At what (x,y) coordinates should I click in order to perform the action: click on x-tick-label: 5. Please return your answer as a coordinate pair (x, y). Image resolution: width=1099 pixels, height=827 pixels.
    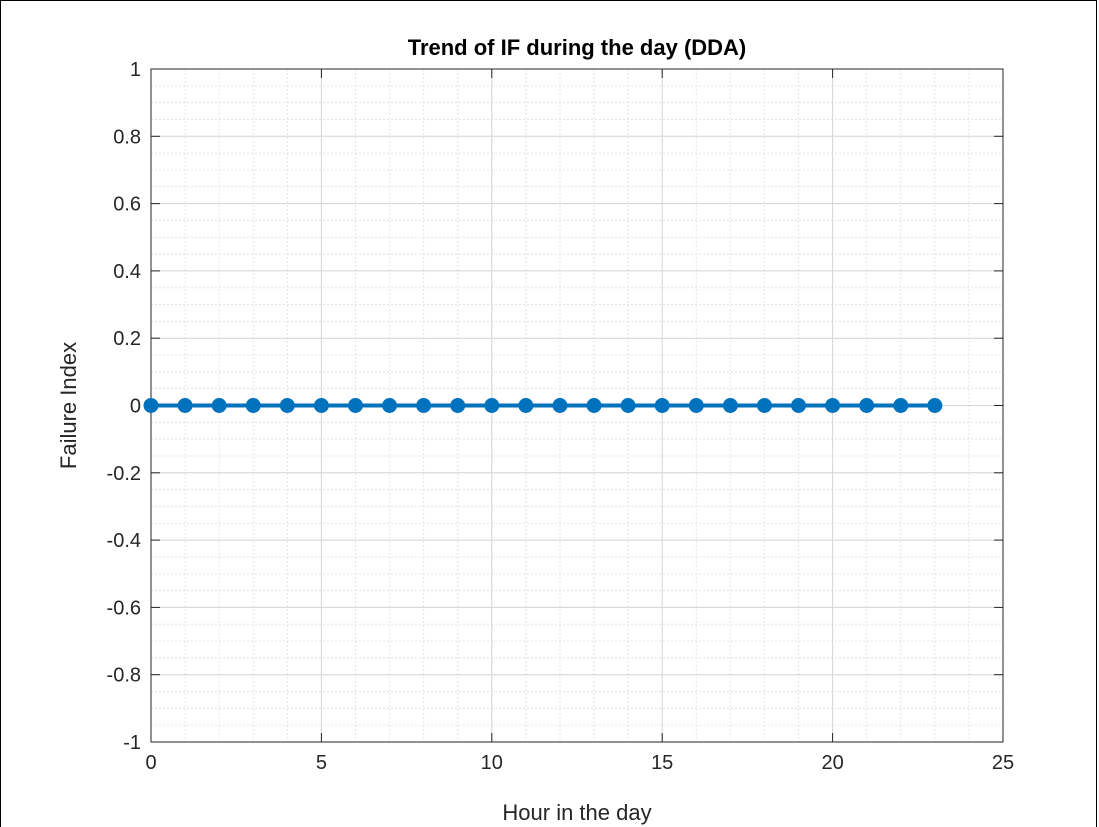
    Looking at the image, I should click on (321, 763).